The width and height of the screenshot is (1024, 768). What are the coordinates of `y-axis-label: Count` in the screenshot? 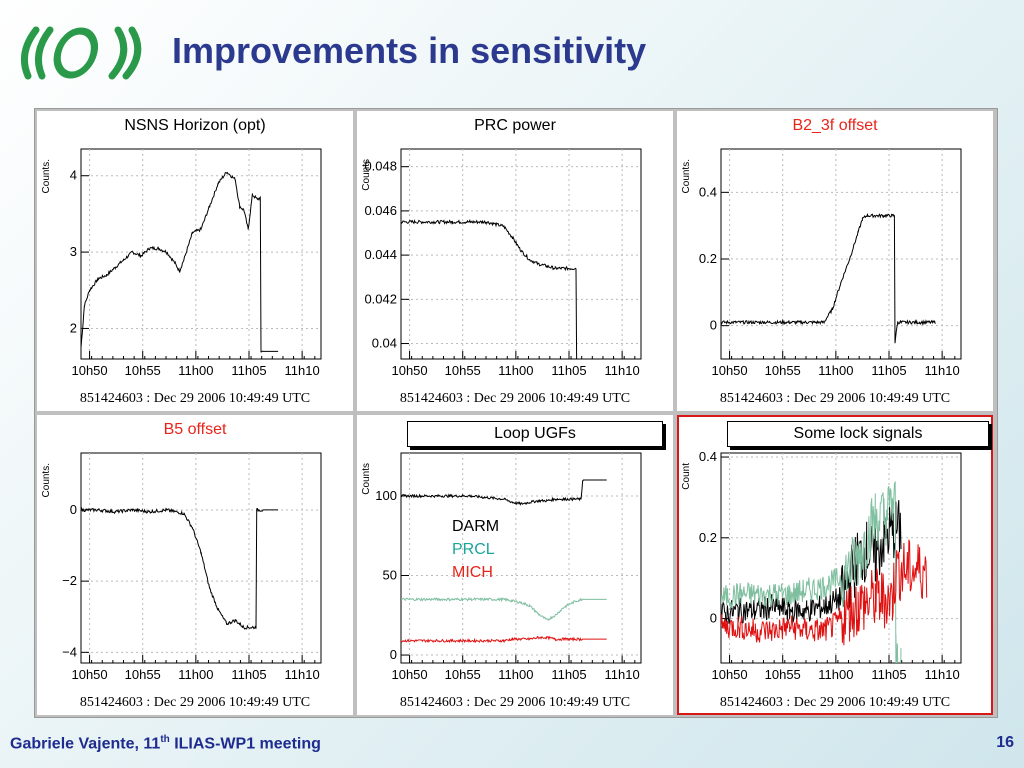 It's located at (686, 476).